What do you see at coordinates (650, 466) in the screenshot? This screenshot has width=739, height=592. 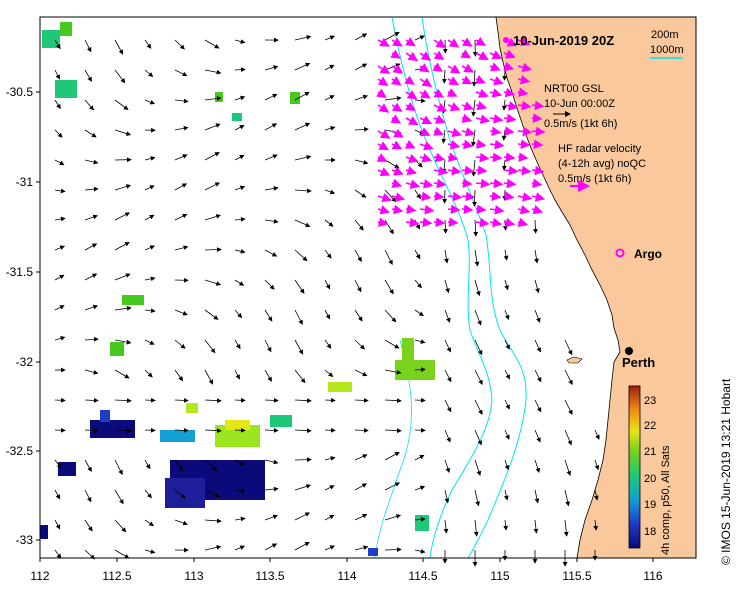 I see `colorbar-ticks: 18 19 20 21 22 23` at bounding box center [650, 466].